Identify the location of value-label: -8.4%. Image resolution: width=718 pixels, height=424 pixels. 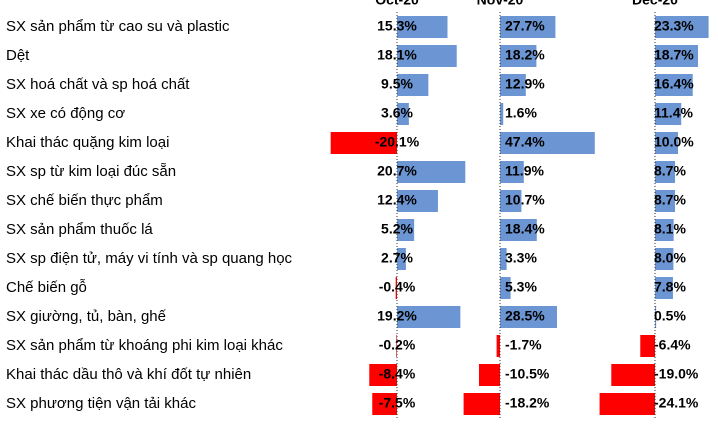
(397, 374).